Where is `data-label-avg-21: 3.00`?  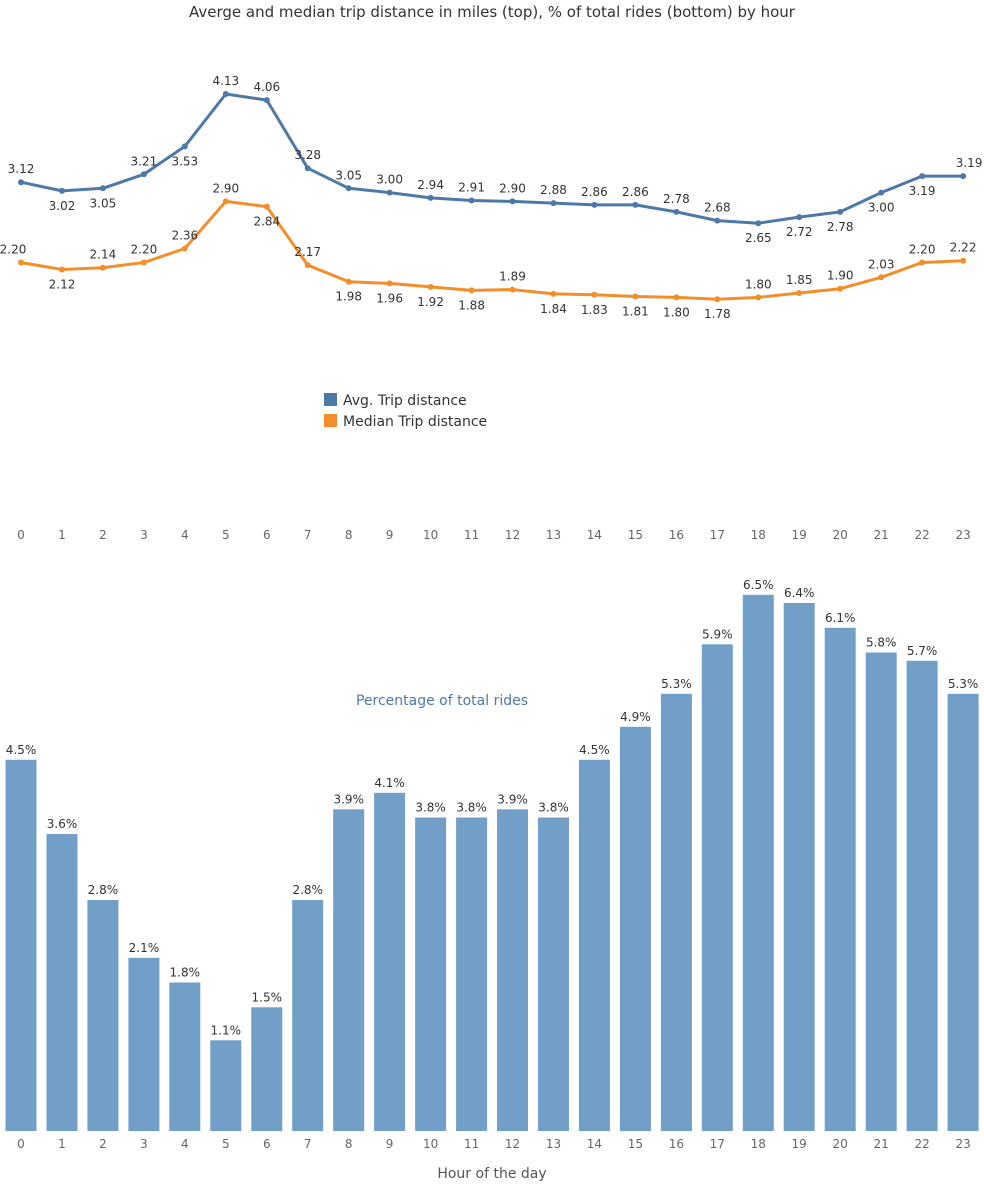 data-label-avg-21: 3.00 is located at coordinates (881, 208).